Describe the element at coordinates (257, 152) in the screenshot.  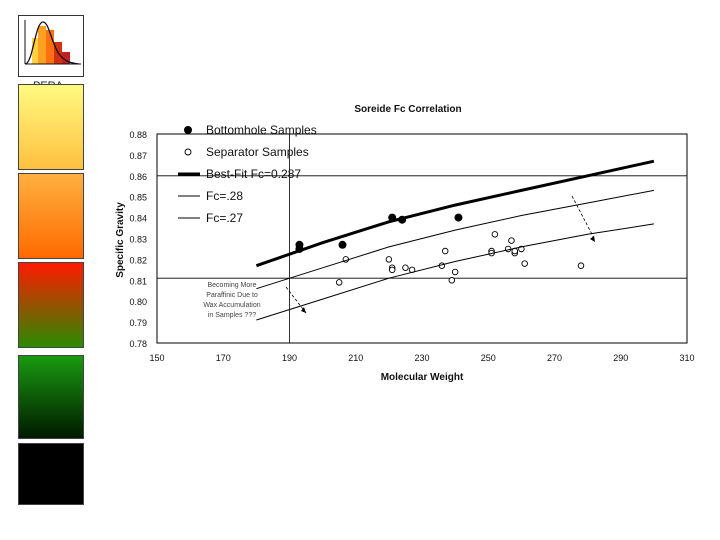
I see `legend-label: Separator Samples` at that location.